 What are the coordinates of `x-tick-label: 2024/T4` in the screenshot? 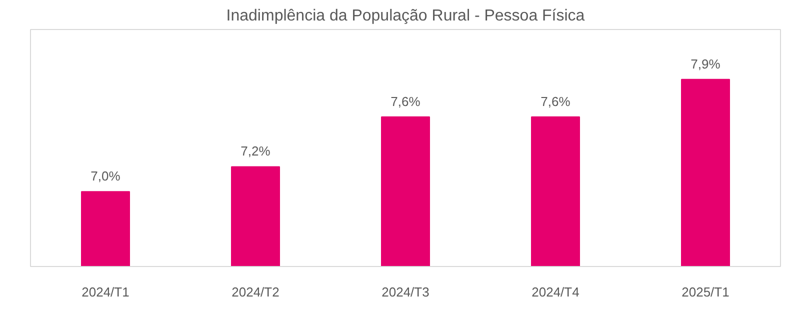 It's located at (556, 292).